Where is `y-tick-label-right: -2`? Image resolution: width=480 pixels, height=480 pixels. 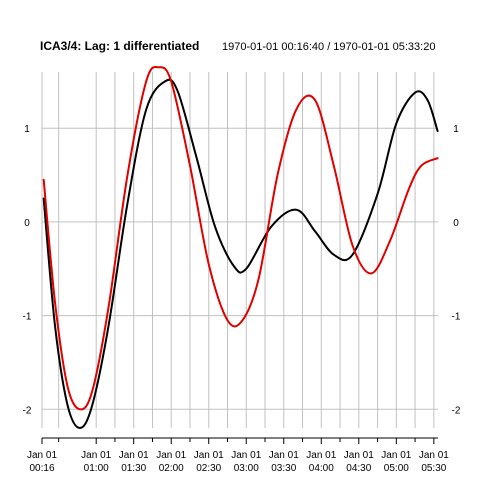 y-tick-label-right: -2 is located at coordinates (456, 410).